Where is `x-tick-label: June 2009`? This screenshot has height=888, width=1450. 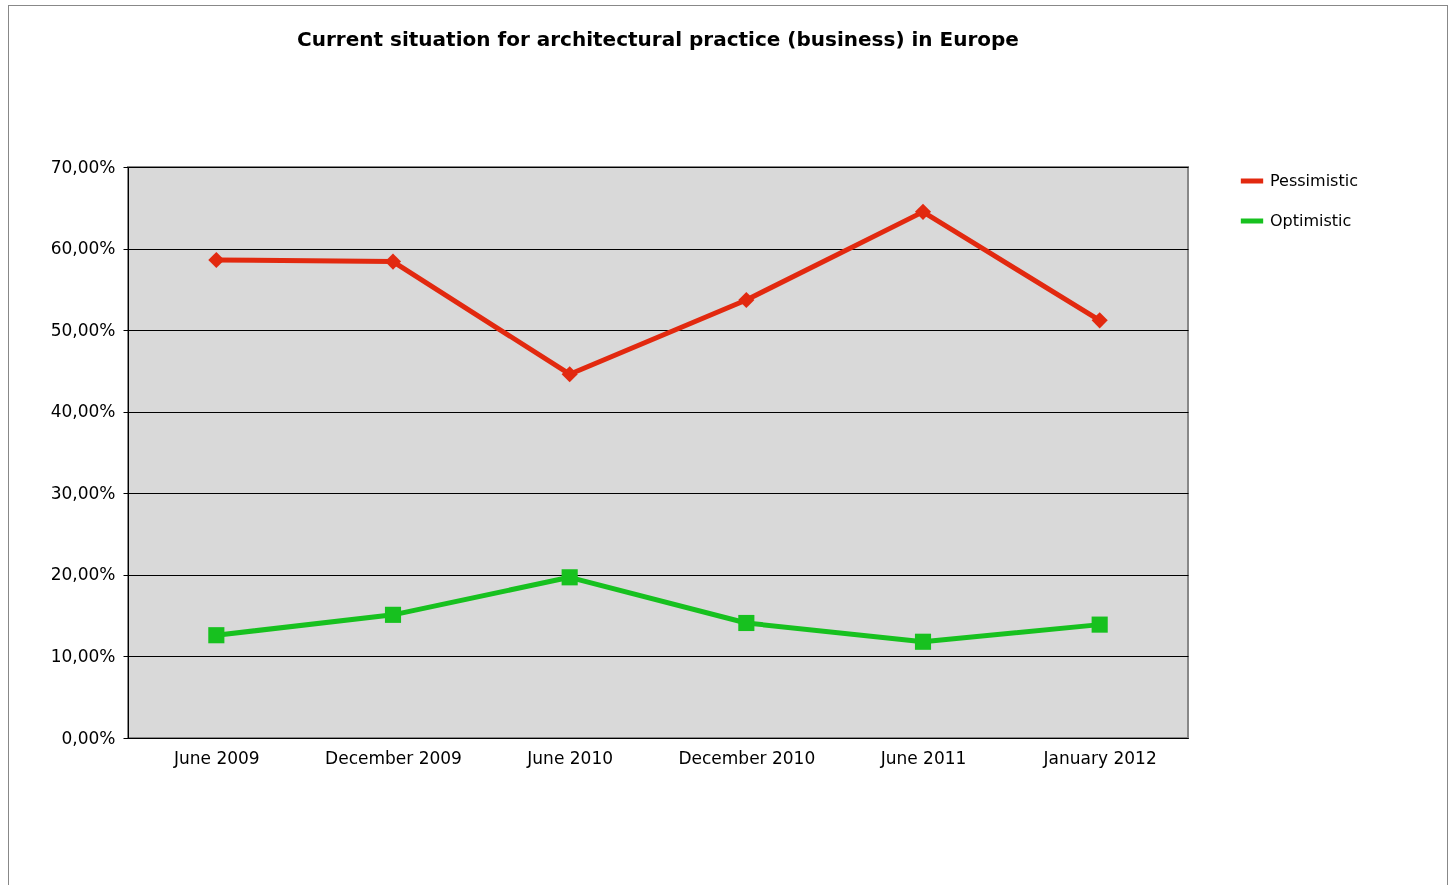
x-tick-label: June 2009 is located at coordinates (216, 757).